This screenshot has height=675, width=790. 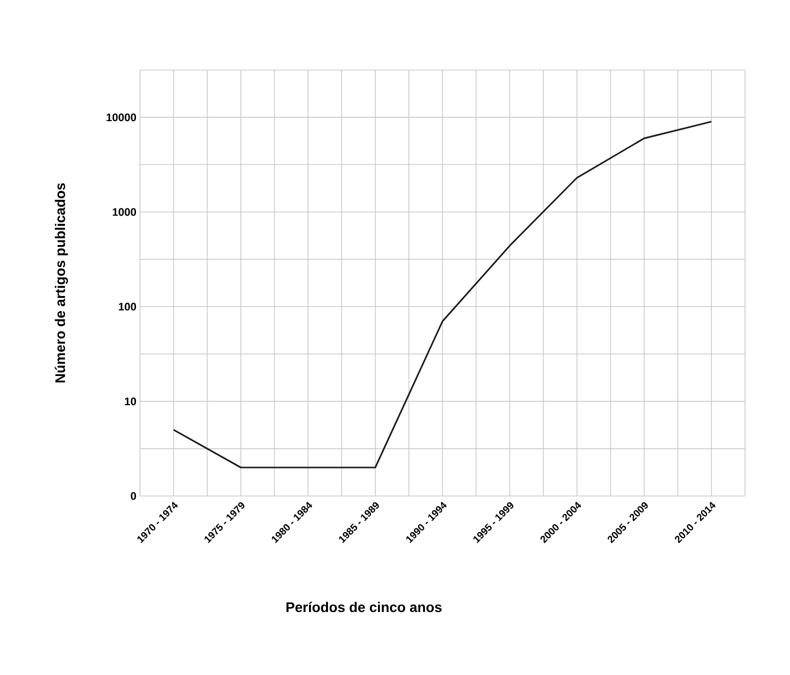 What do you see at coordinates (130, 401) in the screenshot?
I see `y-tick-label: 10` at bounding box center [130, 401].